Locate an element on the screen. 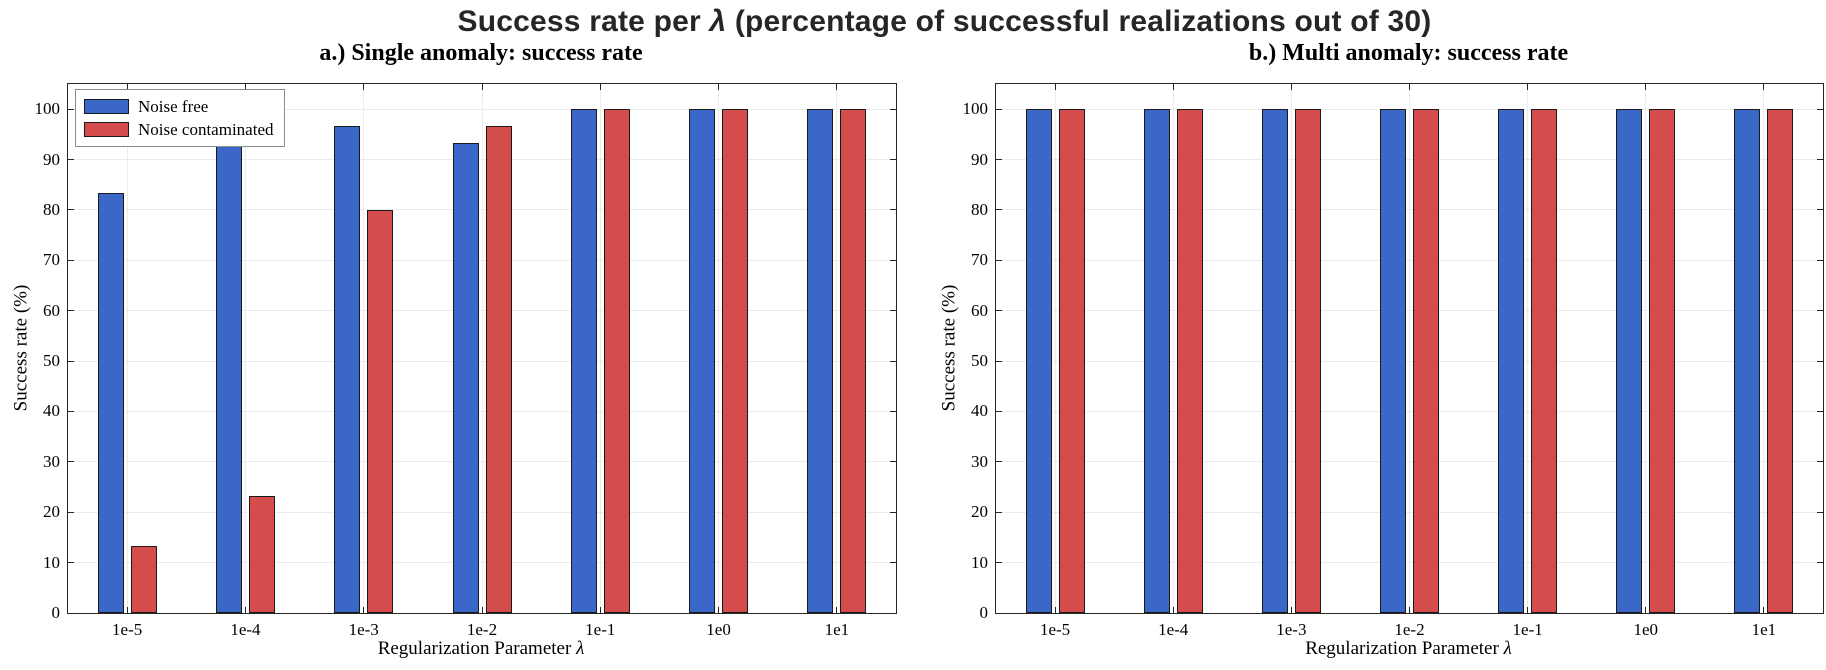 The width and height of the screenshot is (1826, 670). y-tick-label: 20 is located at coordinates (51, 512).